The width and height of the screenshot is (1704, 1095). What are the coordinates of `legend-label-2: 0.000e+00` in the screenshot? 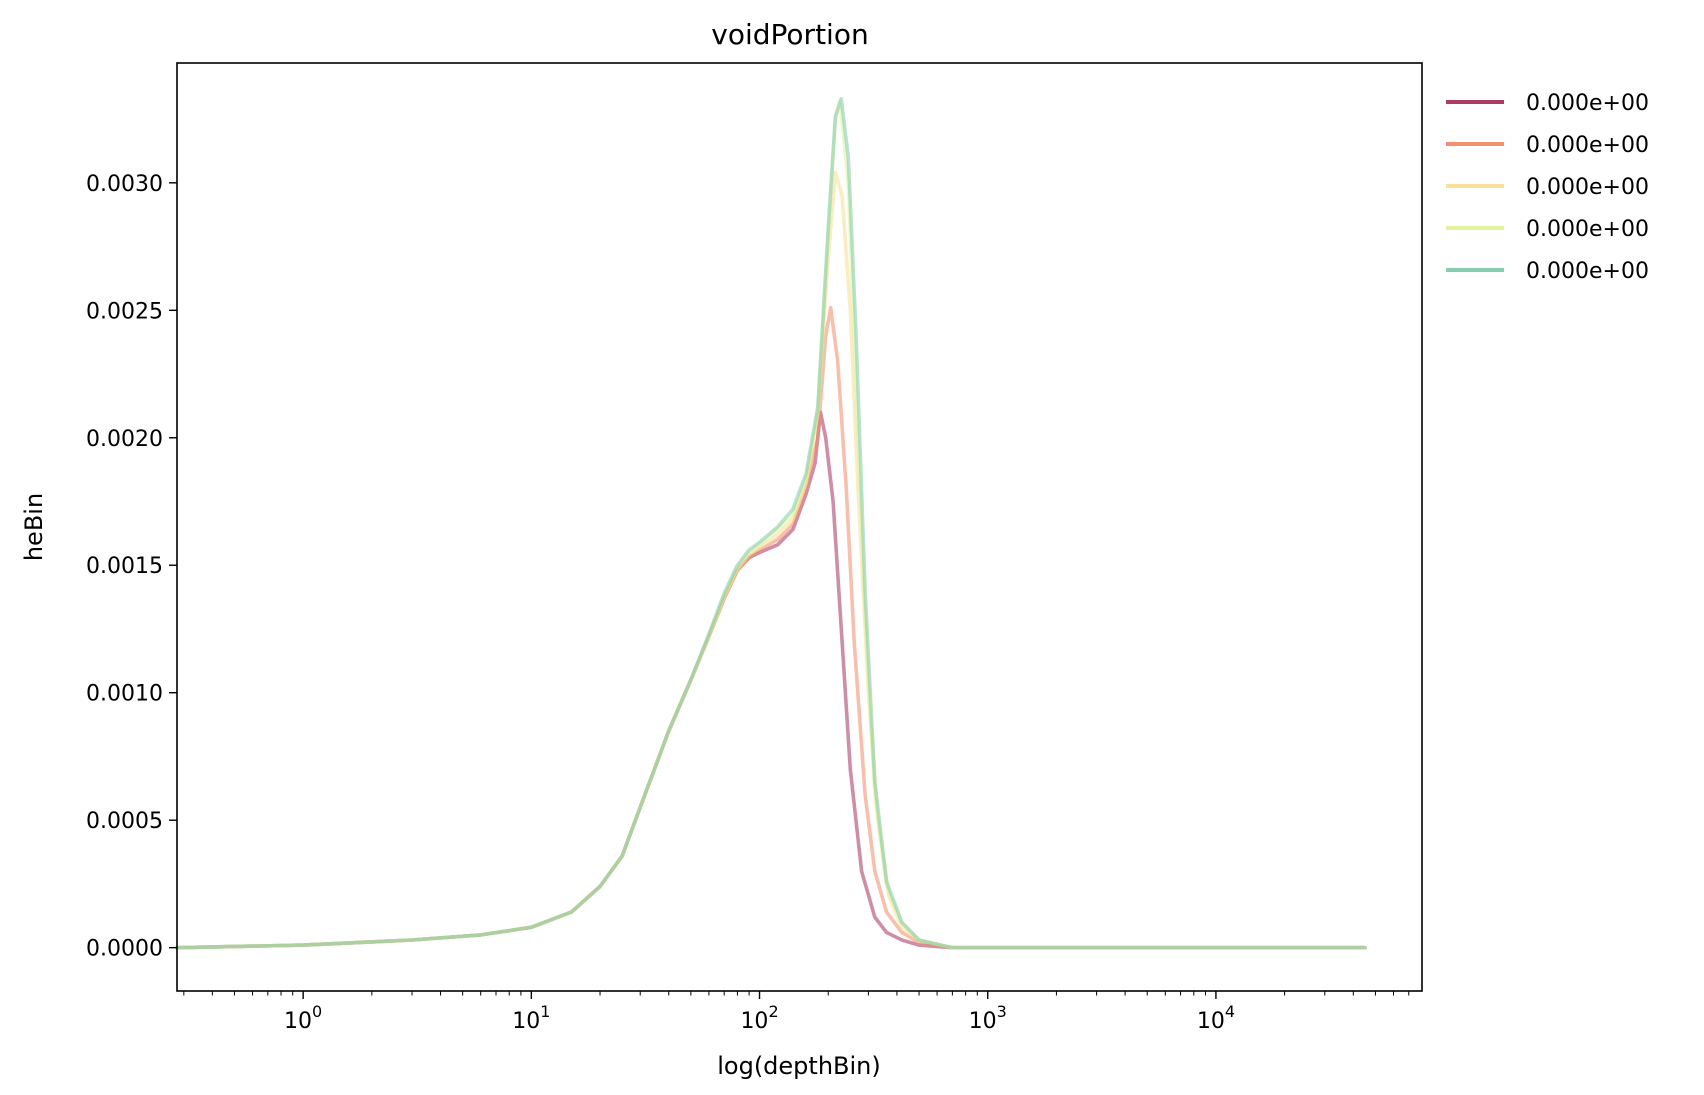 It's located at (1587, 145).